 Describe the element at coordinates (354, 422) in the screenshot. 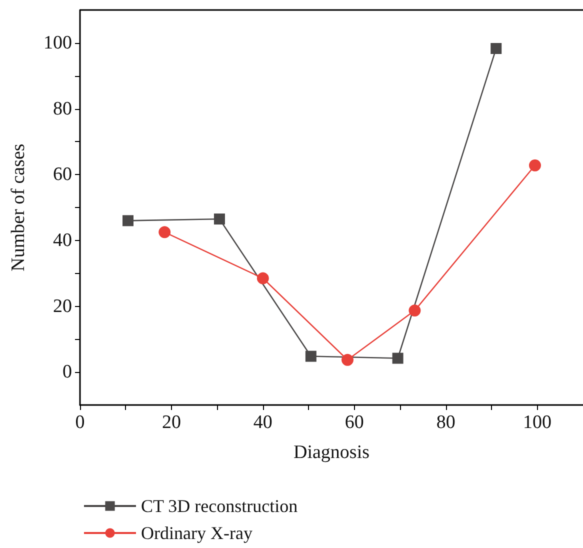

I see `x-tick-label: 60` at that location.